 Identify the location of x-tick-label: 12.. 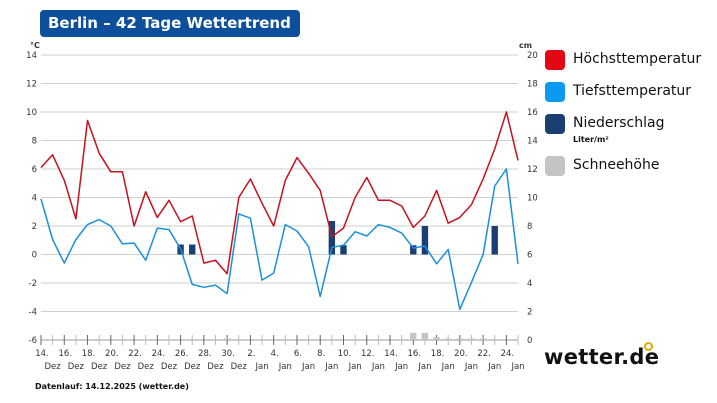
(368, 354).